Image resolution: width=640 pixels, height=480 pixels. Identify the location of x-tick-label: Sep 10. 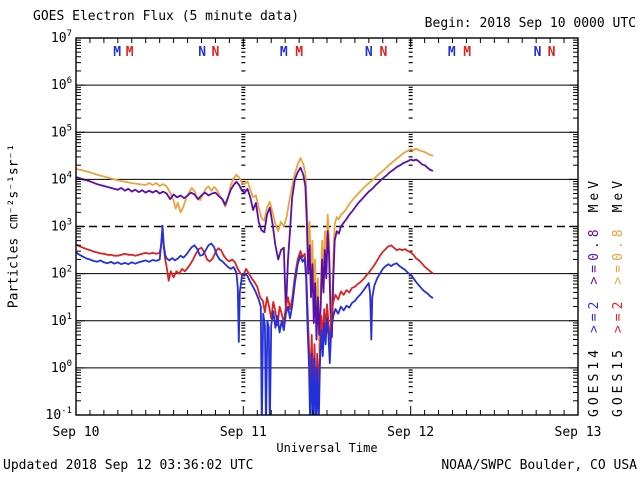
(76, 432).